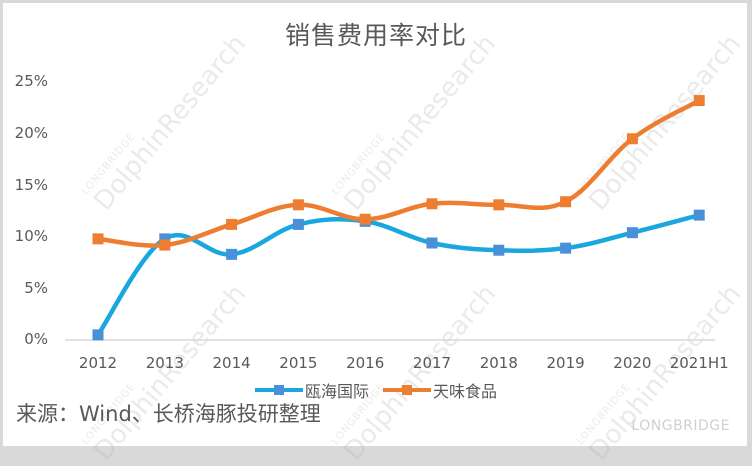  I want to click on x-tick-label: 2016, so click(365, 363).